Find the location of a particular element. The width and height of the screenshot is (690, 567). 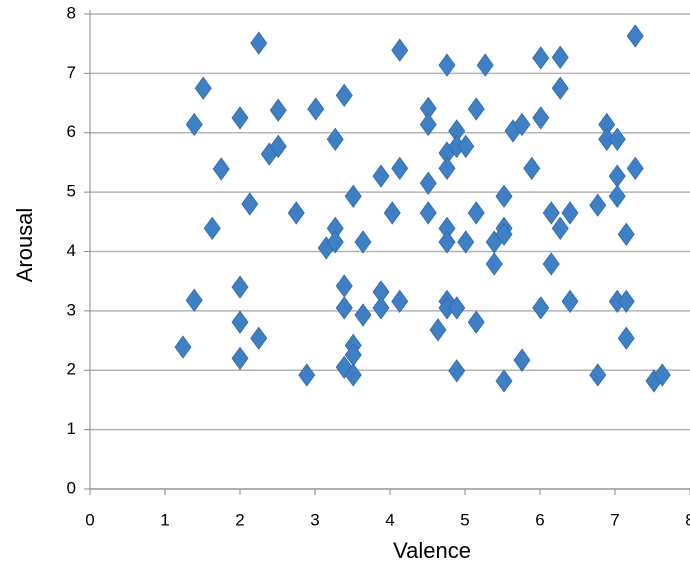

x-tick-label: 8 is located at coordinates (687, 519).